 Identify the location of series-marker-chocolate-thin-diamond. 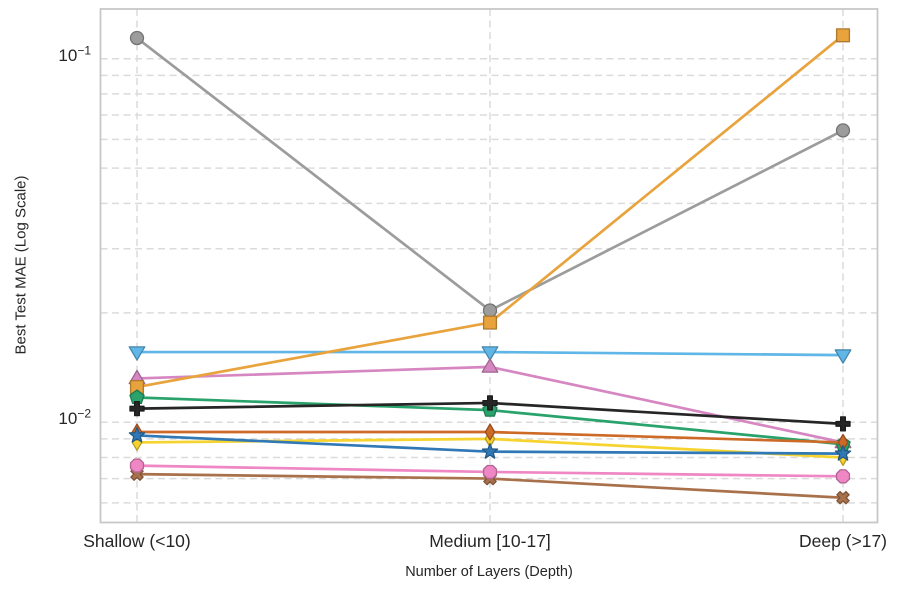
(490, 432).